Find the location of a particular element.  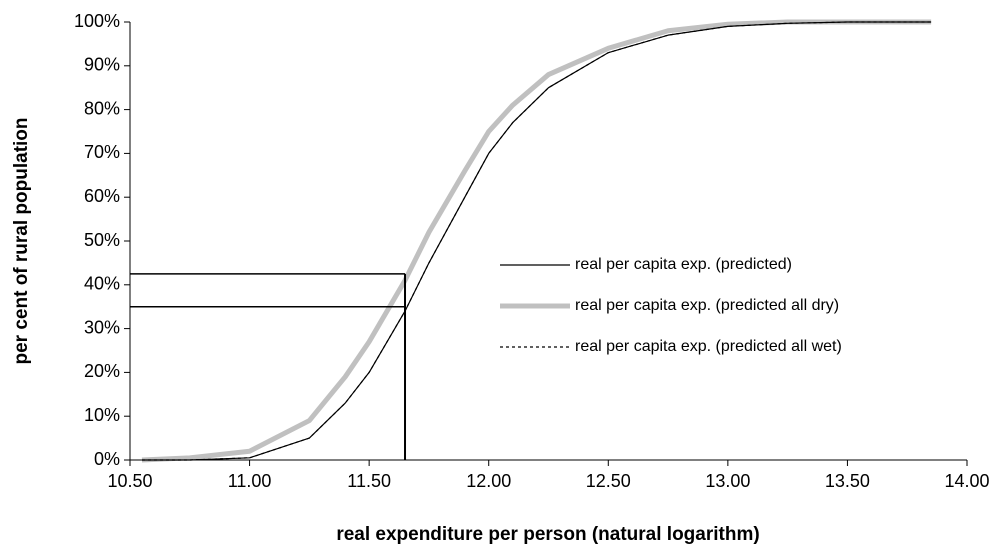

legend-label: real per capita exp. (predicted all wet) is located at coordinates (708, 346).